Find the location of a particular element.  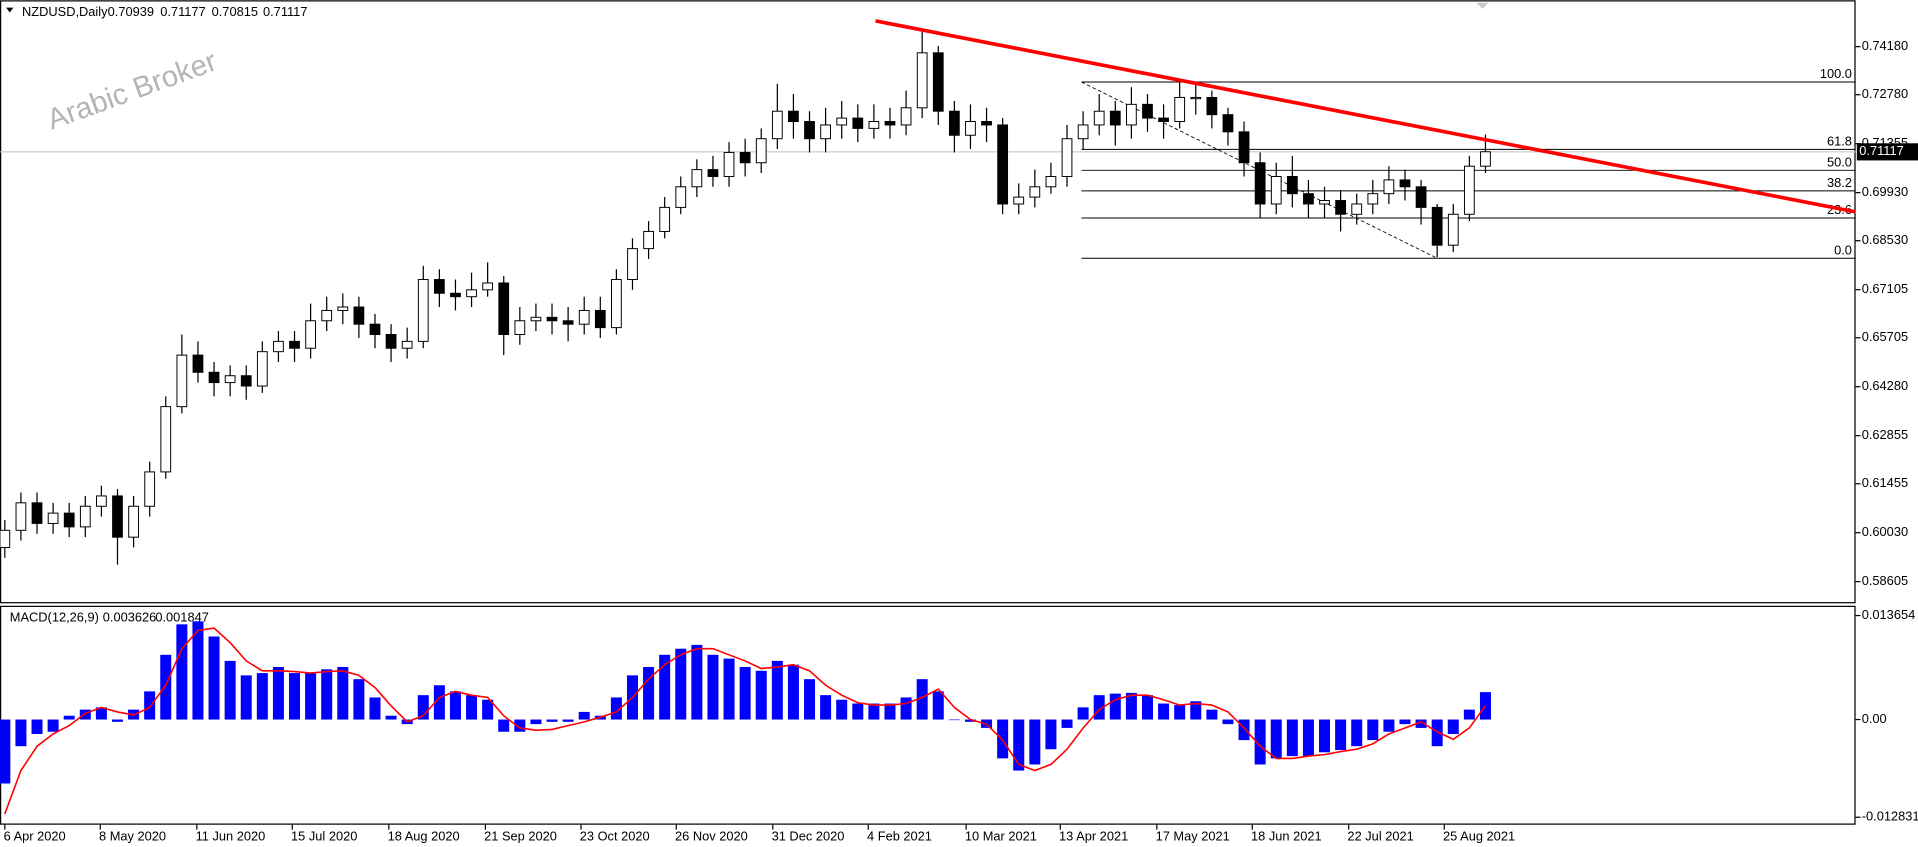

macd-title: MACD(12,26,9) is located at coordinates (54, 616).